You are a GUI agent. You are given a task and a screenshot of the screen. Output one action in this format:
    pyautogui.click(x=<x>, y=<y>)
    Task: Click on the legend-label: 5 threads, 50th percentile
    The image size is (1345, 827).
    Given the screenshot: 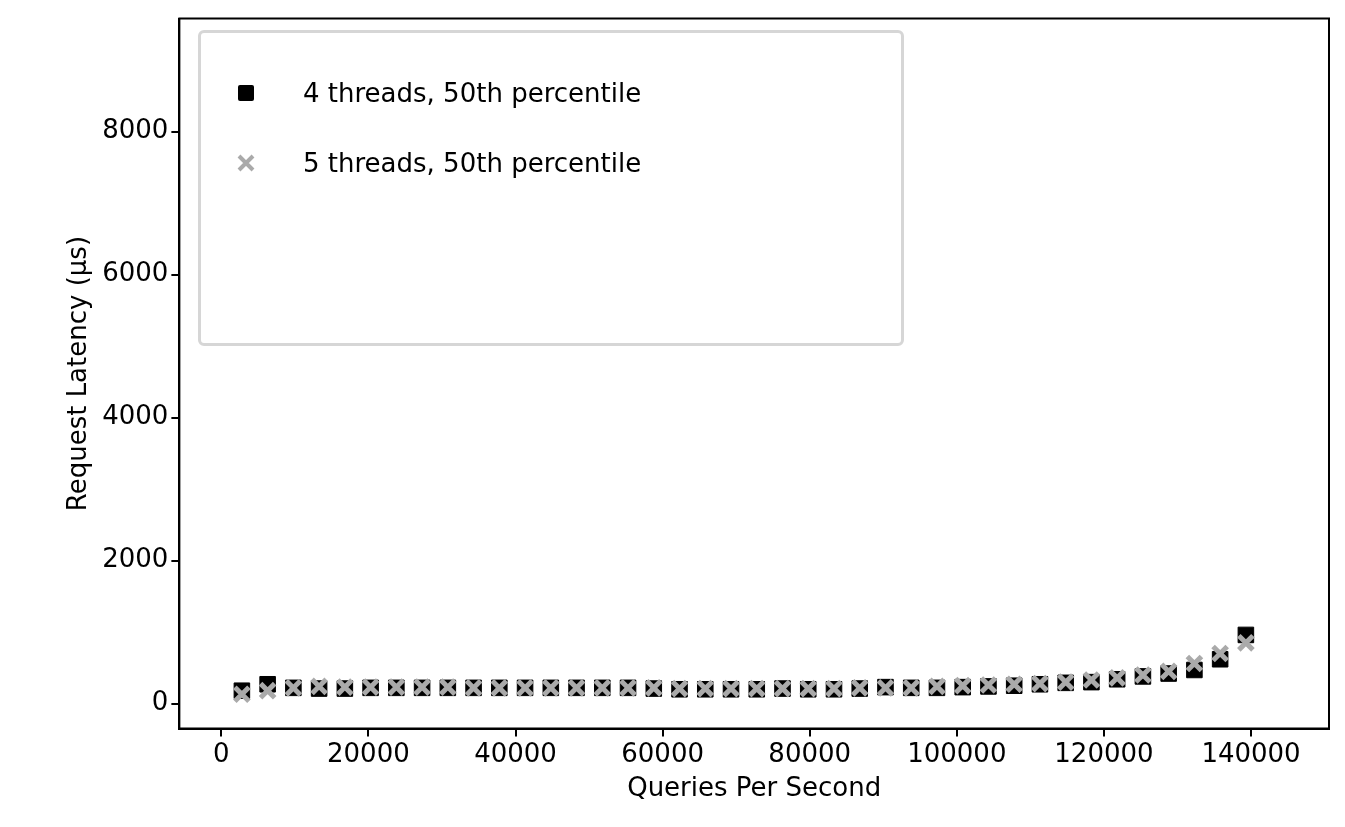 What is the action you would take?
    pyautogui.click(x=472, y=163)
    